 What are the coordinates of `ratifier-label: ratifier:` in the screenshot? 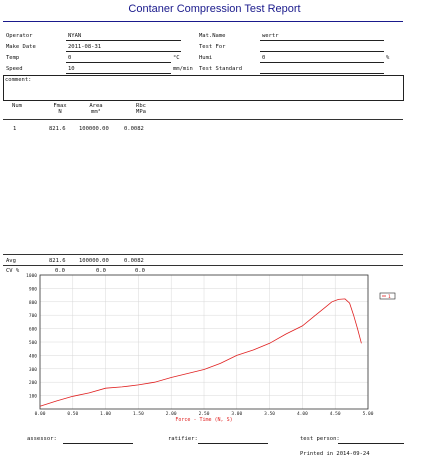 It's located at (183, 439).